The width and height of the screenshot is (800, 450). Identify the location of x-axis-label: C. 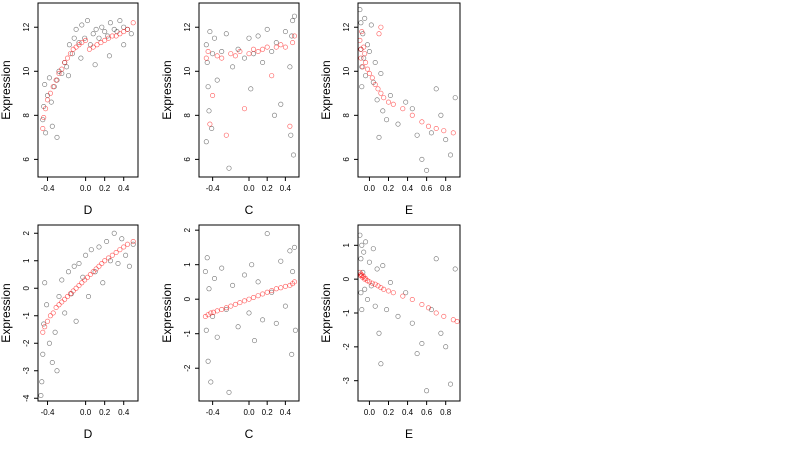
(249, 434).